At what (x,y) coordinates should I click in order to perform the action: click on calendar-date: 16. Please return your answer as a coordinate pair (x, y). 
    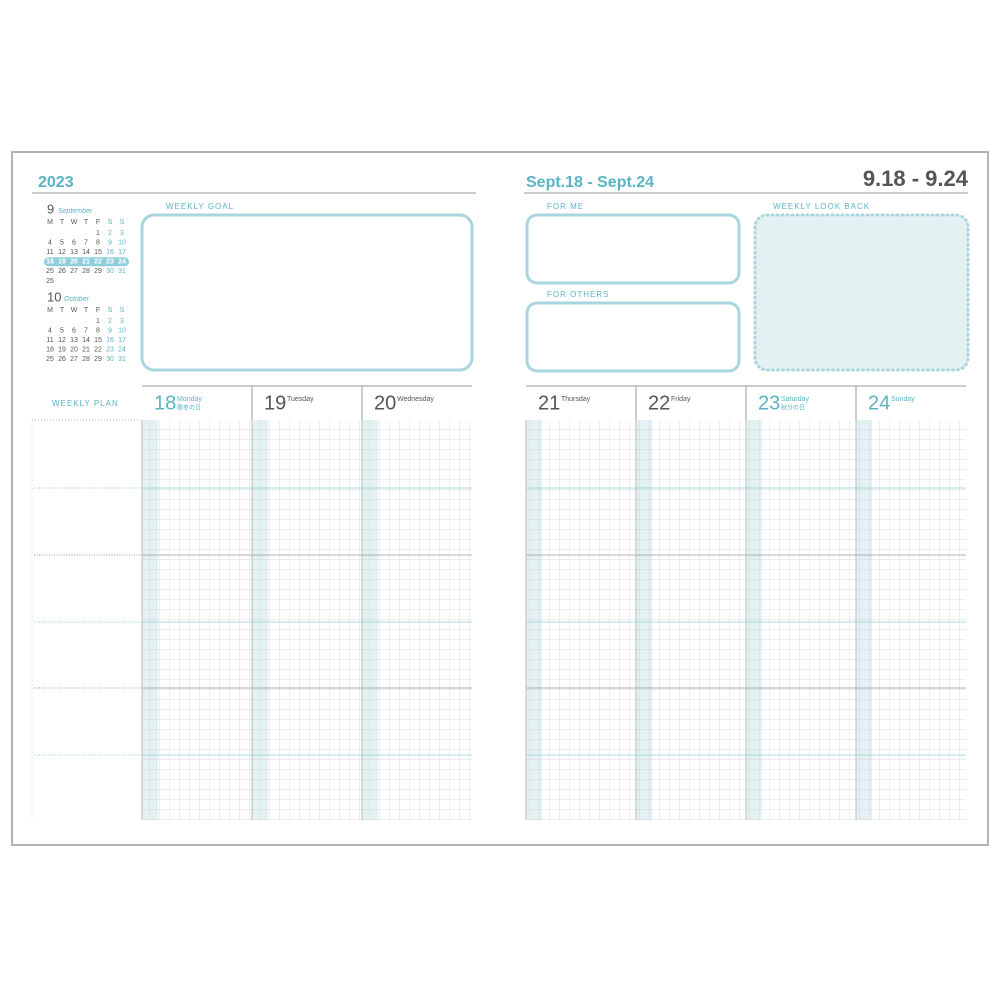
    Looking at the image, I should click on (110, 340).